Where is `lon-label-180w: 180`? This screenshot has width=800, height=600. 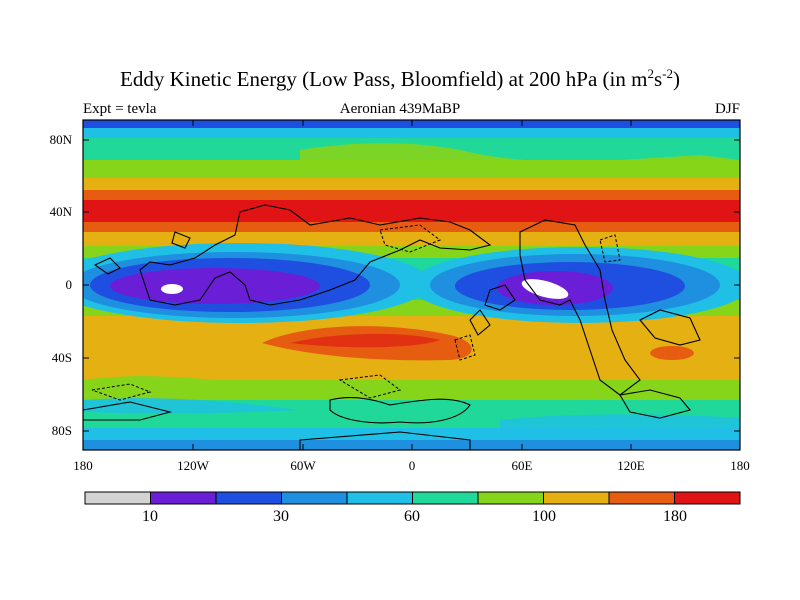 lon-label-180w: 180 is located at coordinates (83, 465).